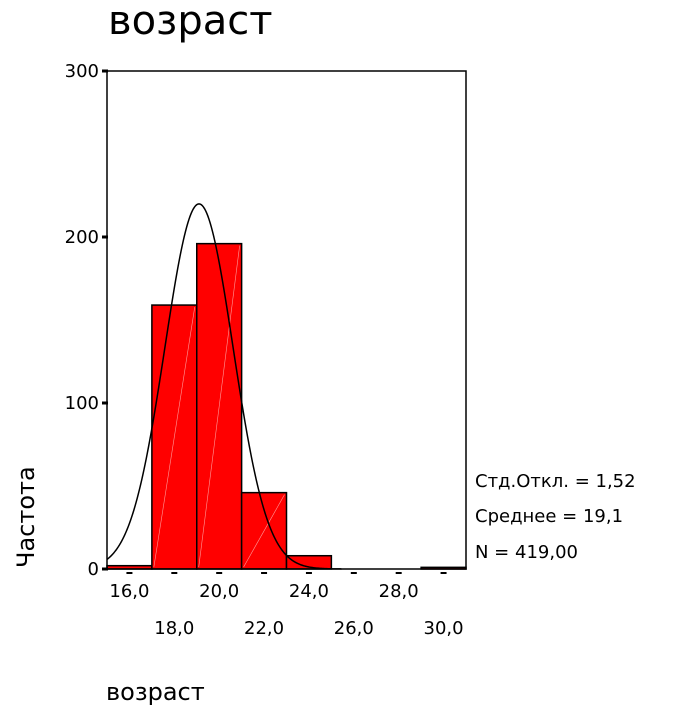  I want to click on y-axis: 0 100 200 300, so click(86, 320).